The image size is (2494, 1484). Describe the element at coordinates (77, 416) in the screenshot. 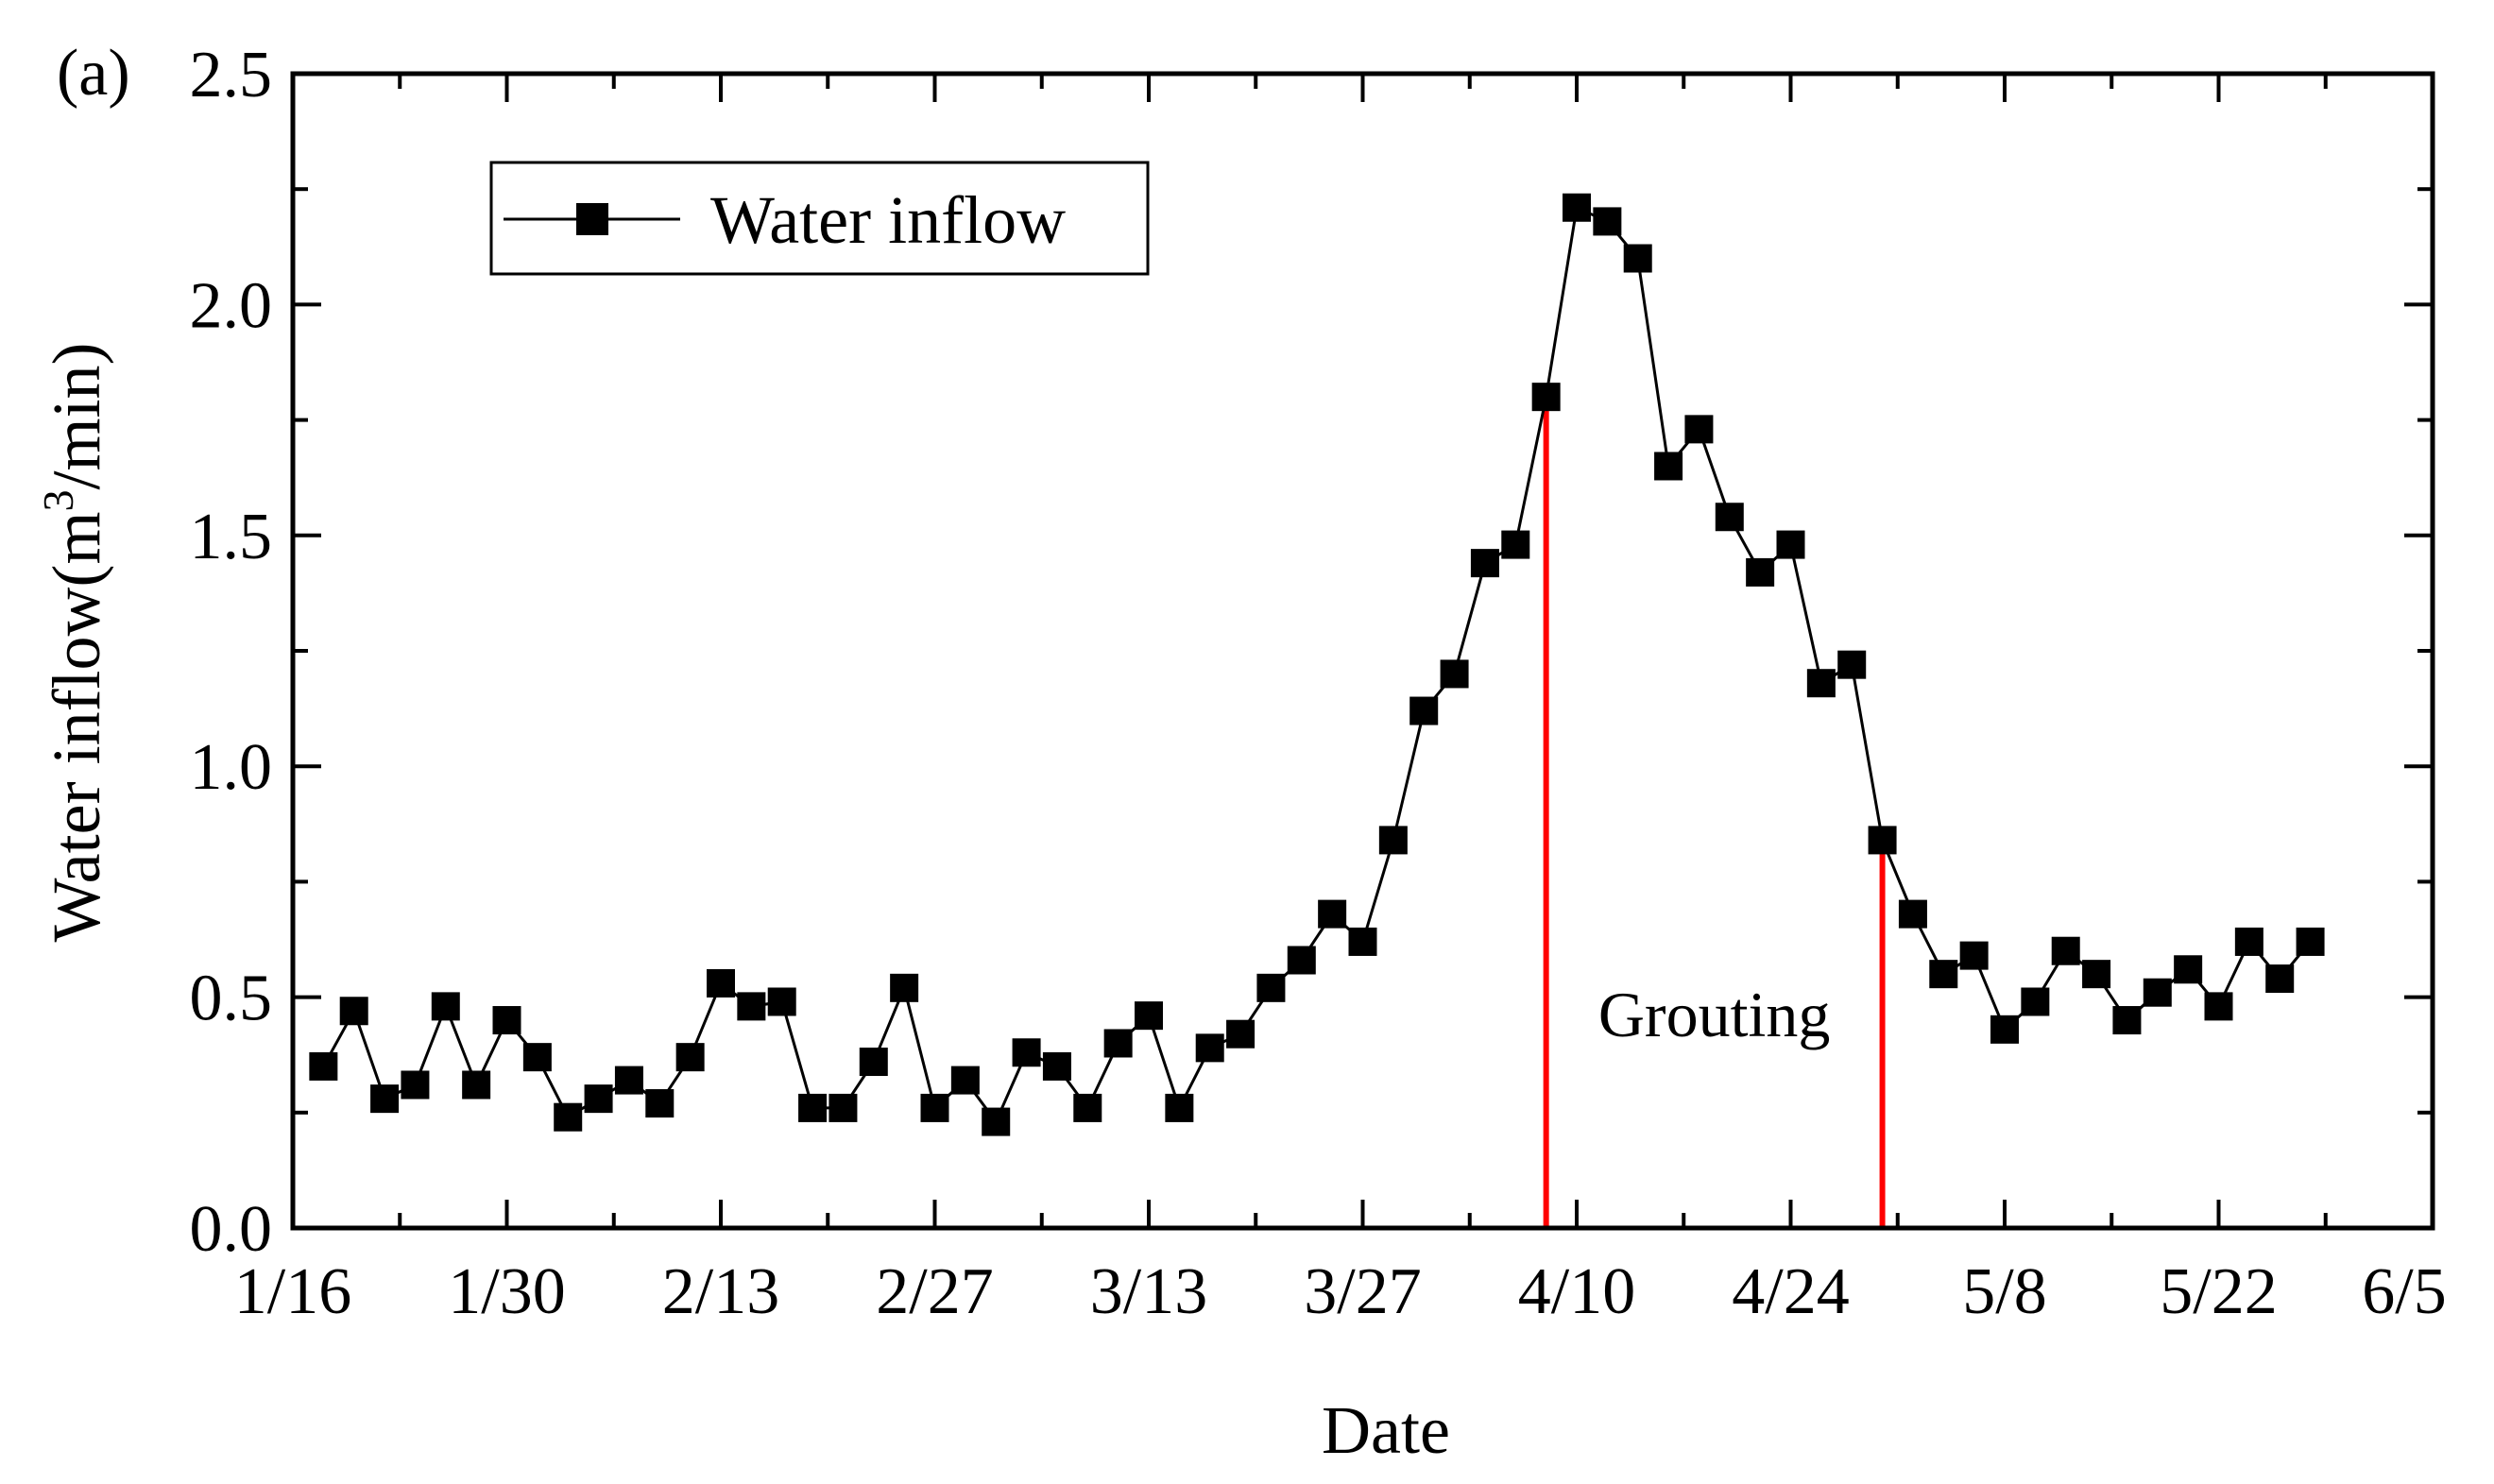

I see `y-axis-title-tail: /min)` at that location.